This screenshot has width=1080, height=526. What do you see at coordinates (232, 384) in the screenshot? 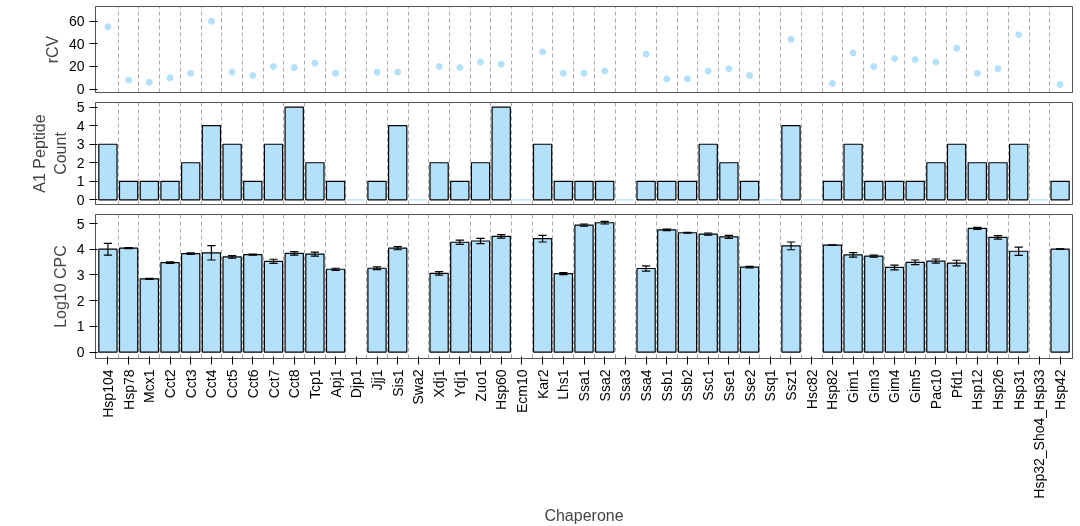
I see `x-tick-label: Cct5` at bounding box center [232, 384].